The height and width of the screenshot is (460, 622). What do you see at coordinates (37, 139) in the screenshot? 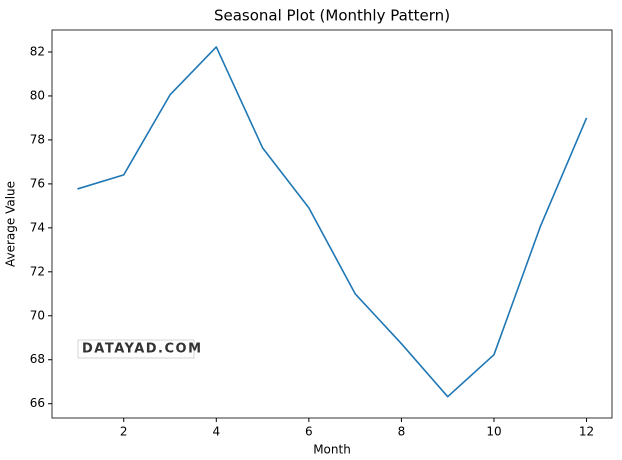
I see `y-tick-label: 78` at bounding box center [37, 139].